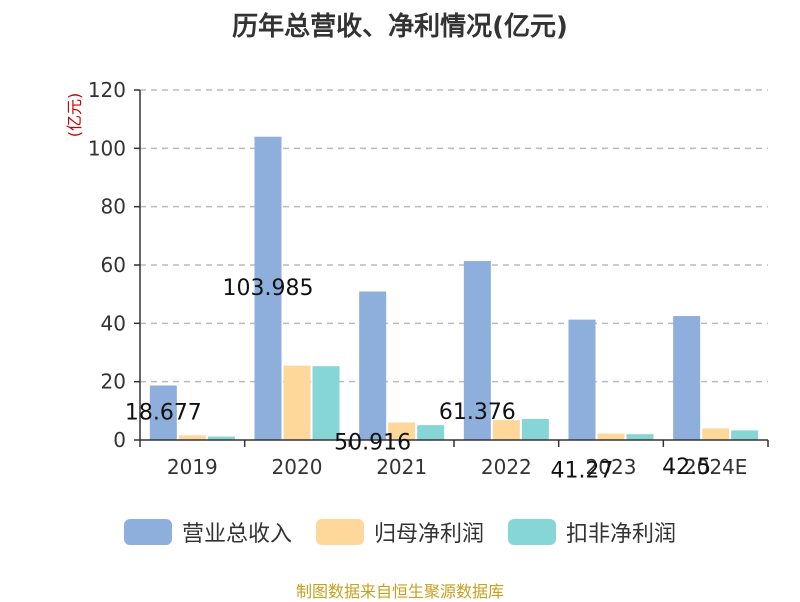  I want to click on source-note: 制图数据来自恒生聚源数据库, so click(399, 591).